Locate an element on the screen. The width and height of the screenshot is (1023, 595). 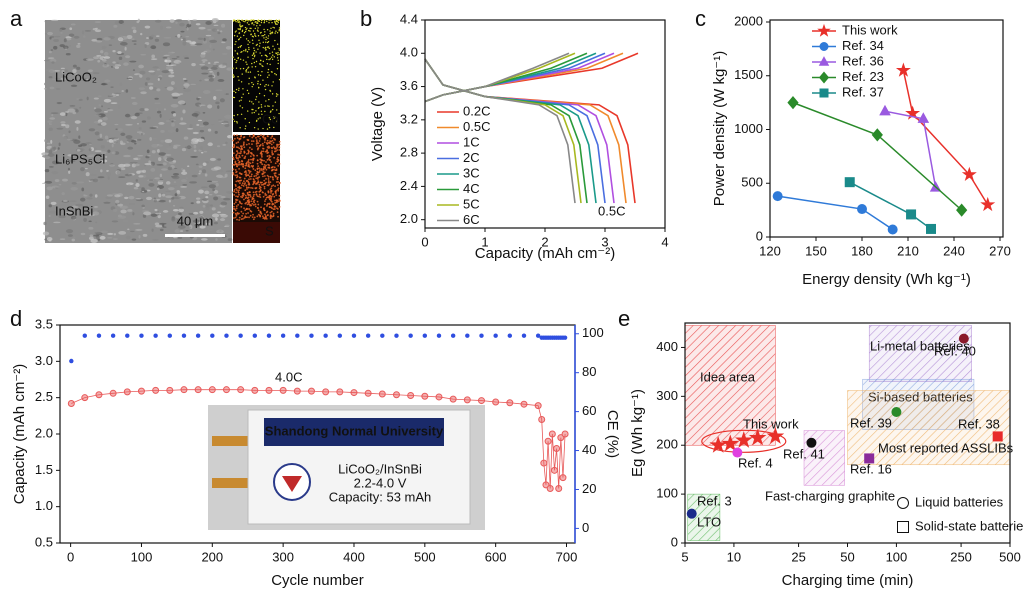
y-tick-label: 2.0 is located at coordinates (44, 432).